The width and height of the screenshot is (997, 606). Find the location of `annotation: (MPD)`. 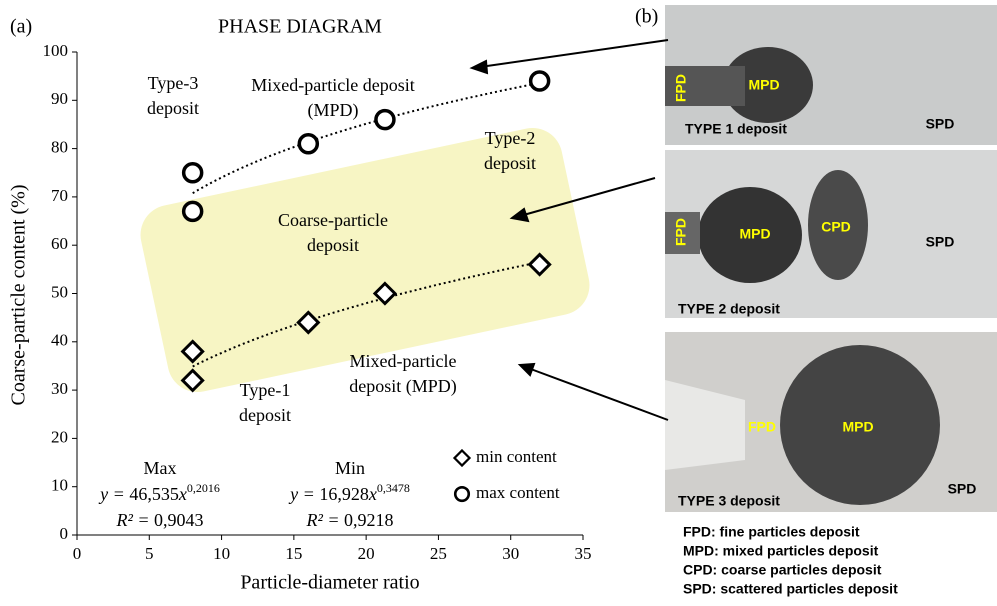

annotation: (MPD) is located at coordinates (332, 110).